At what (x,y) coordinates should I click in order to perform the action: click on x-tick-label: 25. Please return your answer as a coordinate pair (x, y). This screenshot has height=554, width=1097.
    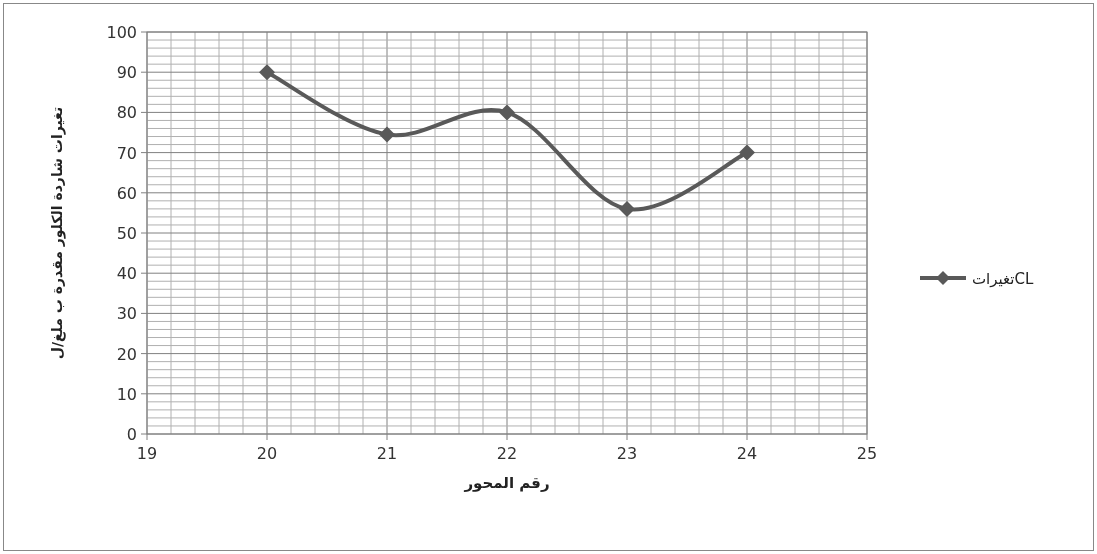
    Looking at the image, I should click on (867, 453).